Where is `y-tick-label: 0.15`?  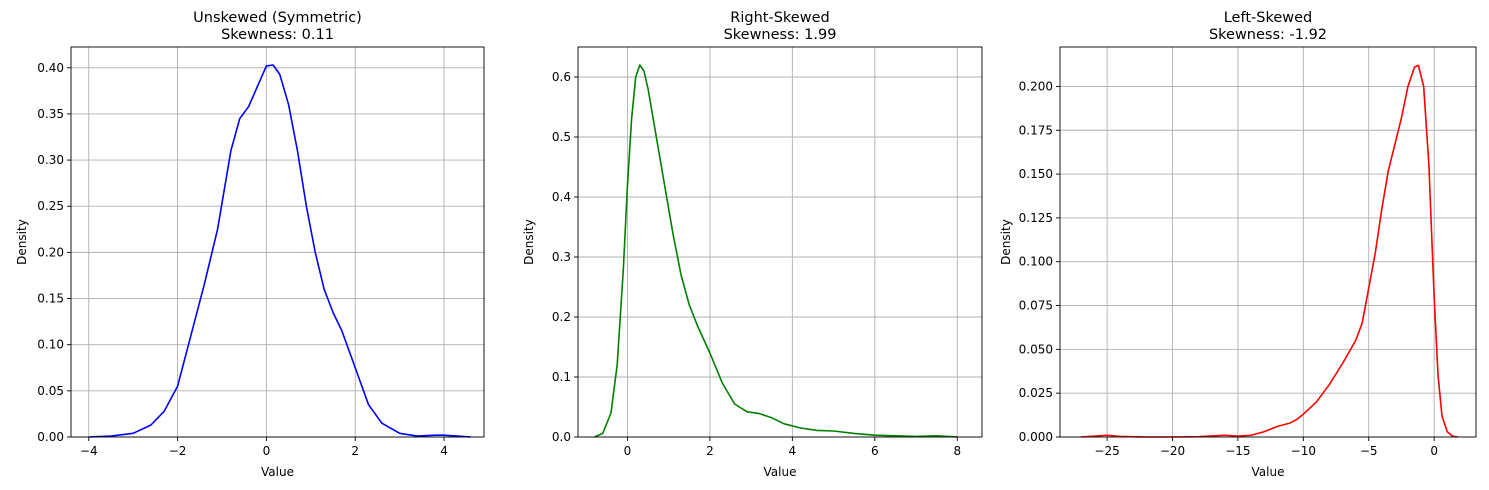 y-tick-label: 0.15 is located at coordinates (50, 299).